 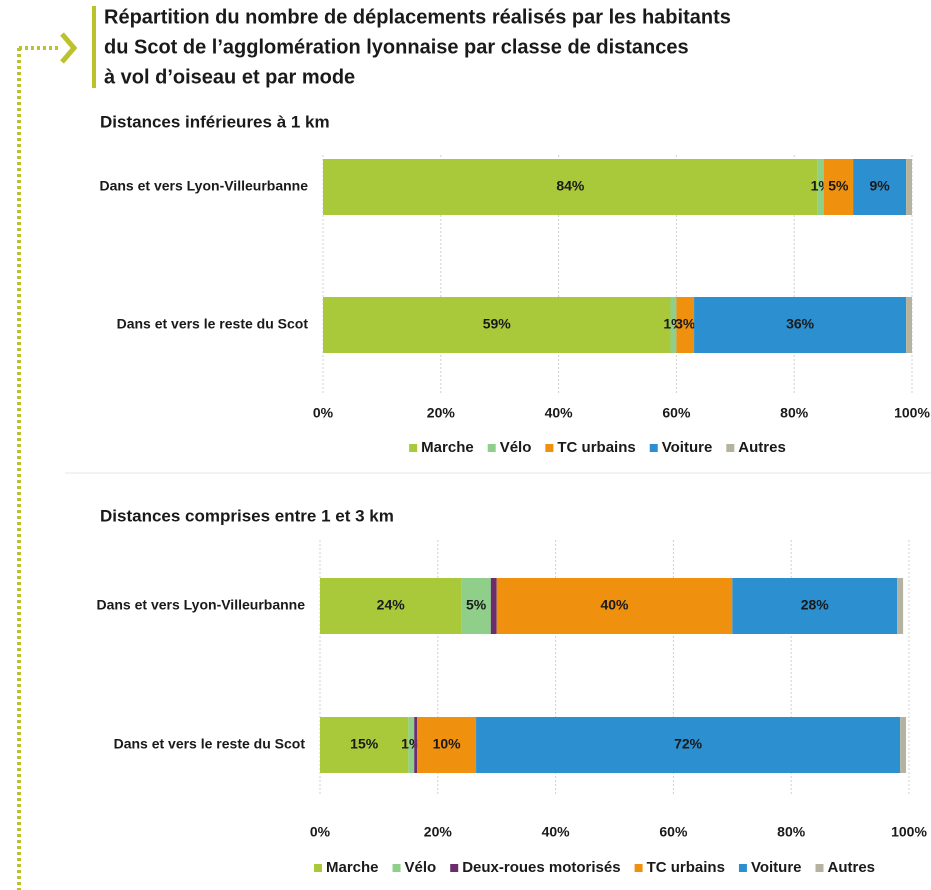 I want to click on decor-chevron, so click(x=69, y=48).